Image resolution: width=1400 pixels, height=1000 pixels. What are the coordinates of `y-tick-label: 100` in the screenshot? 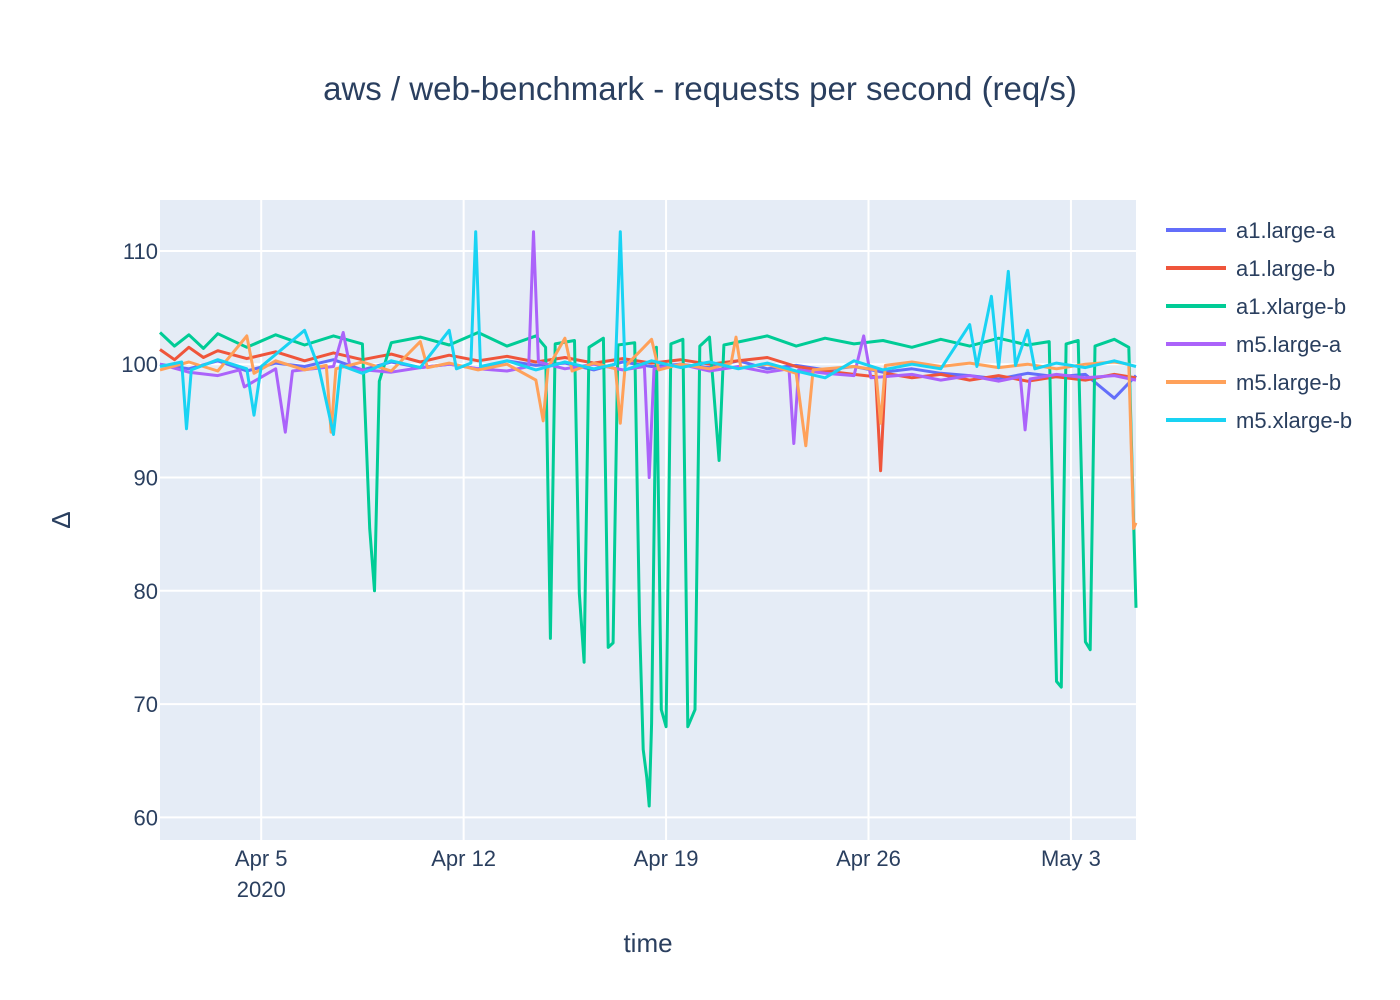 It's located at (139, 364).